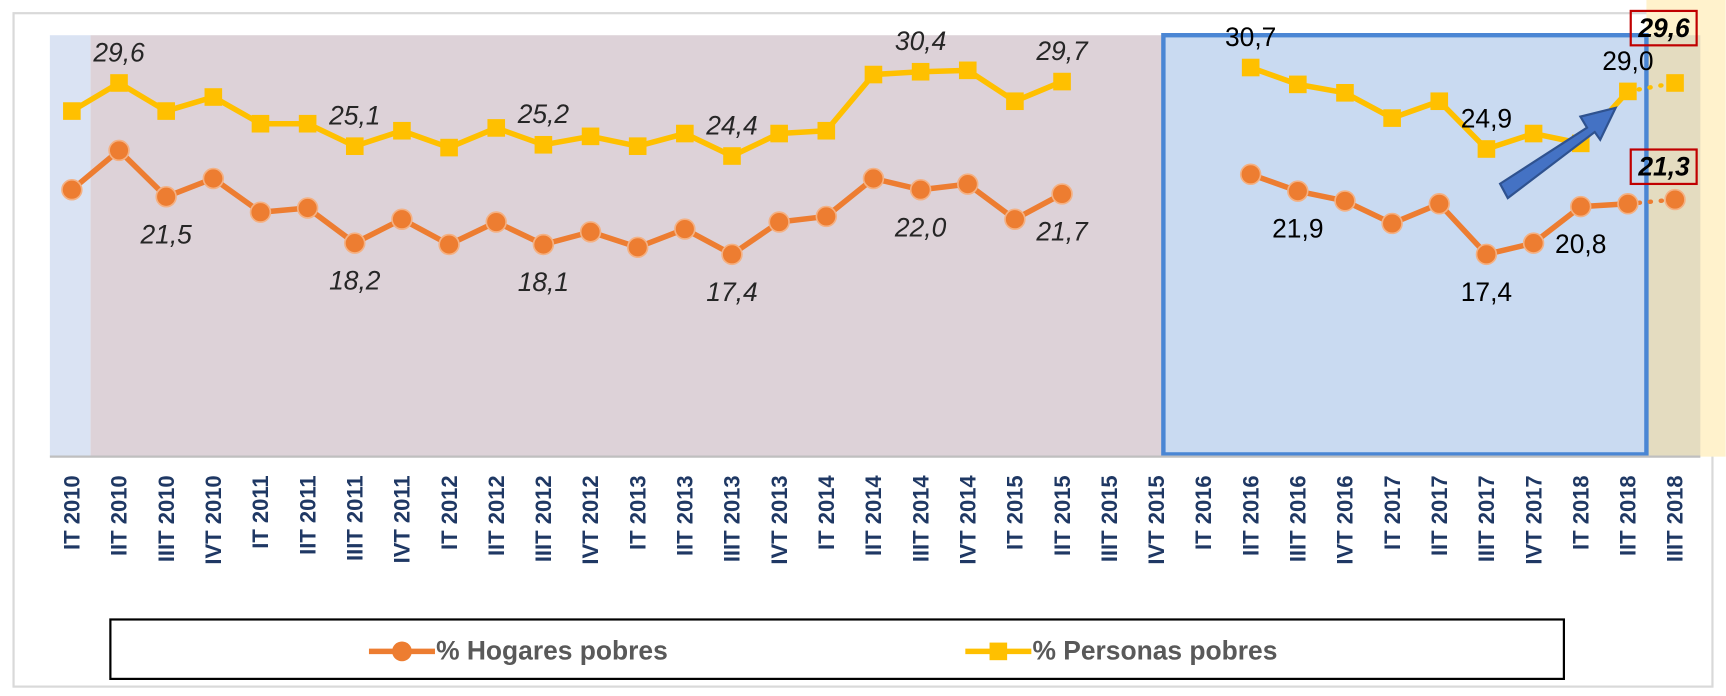  What do you see at coordinates (1663, 28) in the screenshot?
I see `label-box` at bounding box center [1663, 28].